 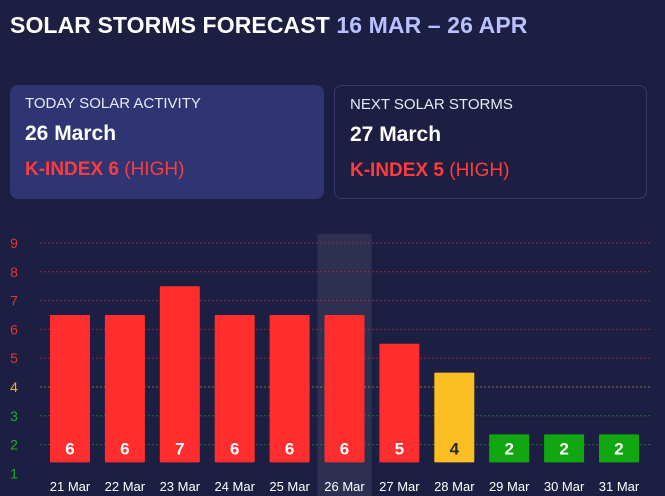 I want to click on y-tick-label: 9, so click(x=14, y=243).